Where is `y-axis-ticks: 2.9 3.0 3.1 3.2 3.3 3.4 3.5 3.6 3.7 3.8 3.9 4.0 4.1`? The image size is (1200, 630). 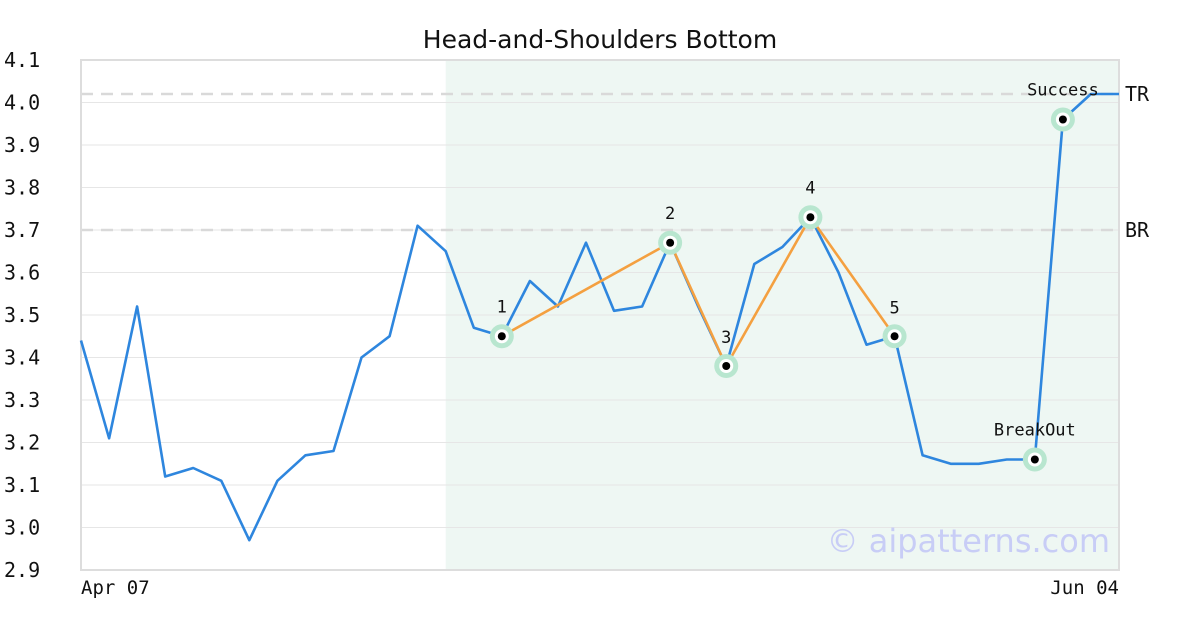 y-axis-ticks: 2.9 3.0 3.1 3.2 3.3 3.4 3.5 3.6 3.7 3.8 3.9 4.0 4.1 is located at coordinates (22, 315).